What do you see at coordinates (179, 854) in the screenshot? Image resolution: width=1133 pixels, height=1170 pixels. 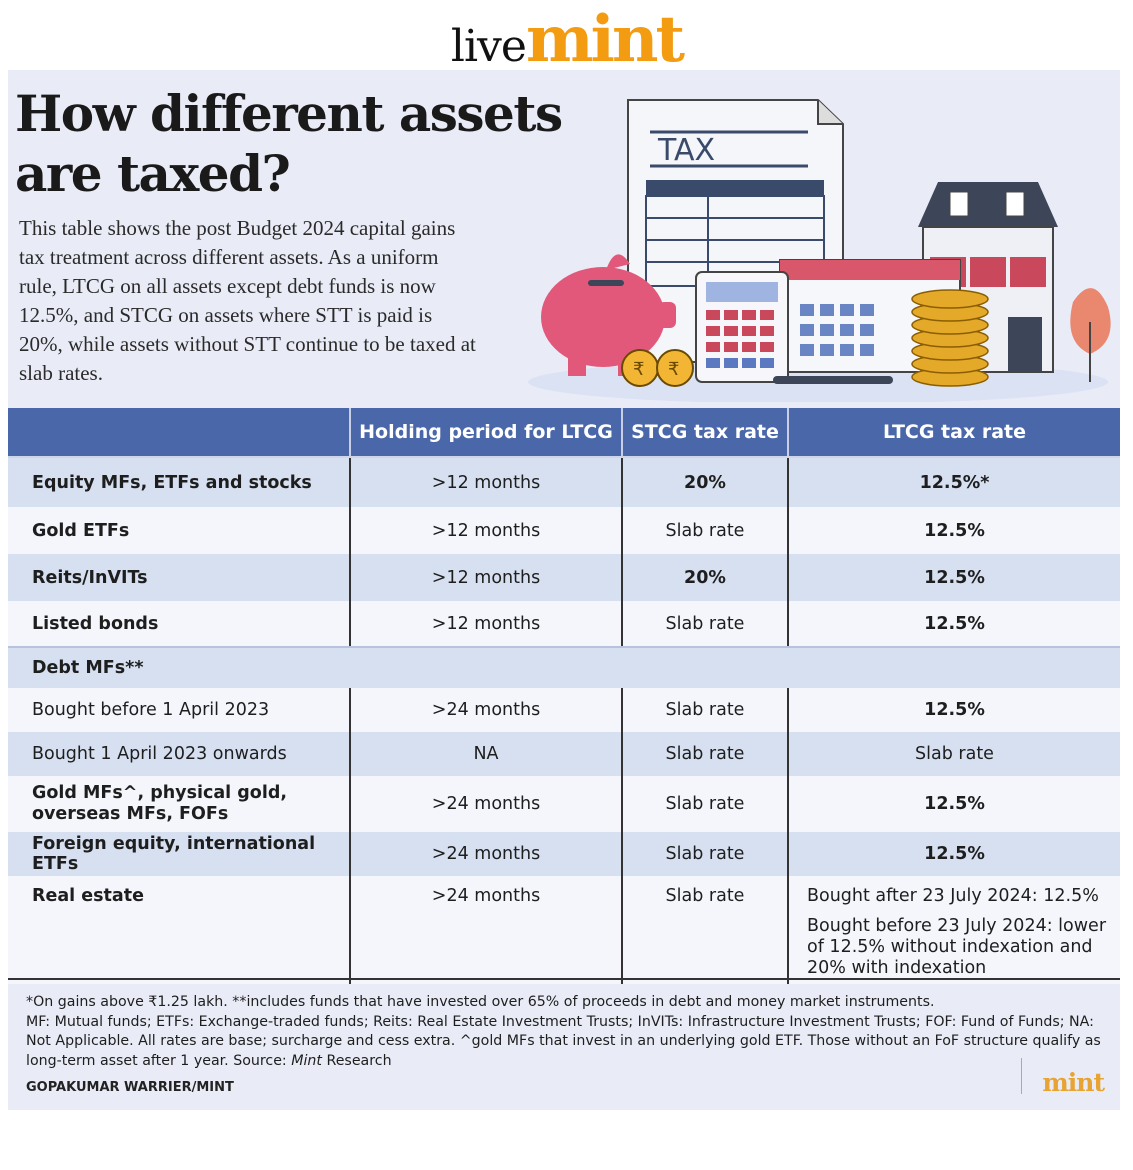 I see `asset-cell: Foreign equity, international ETFs` at bounding box center [179, 854].